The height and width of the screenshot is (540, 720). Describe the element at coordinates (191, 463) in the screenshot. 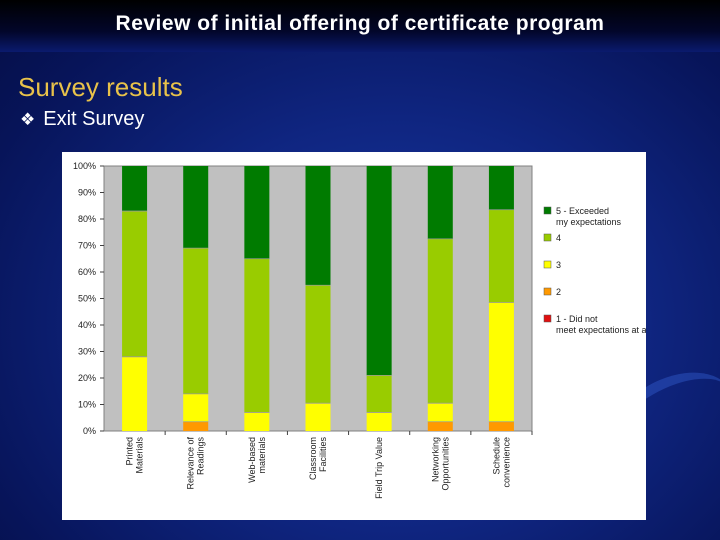

I see `x-tick-label: Relevance of` at that location.